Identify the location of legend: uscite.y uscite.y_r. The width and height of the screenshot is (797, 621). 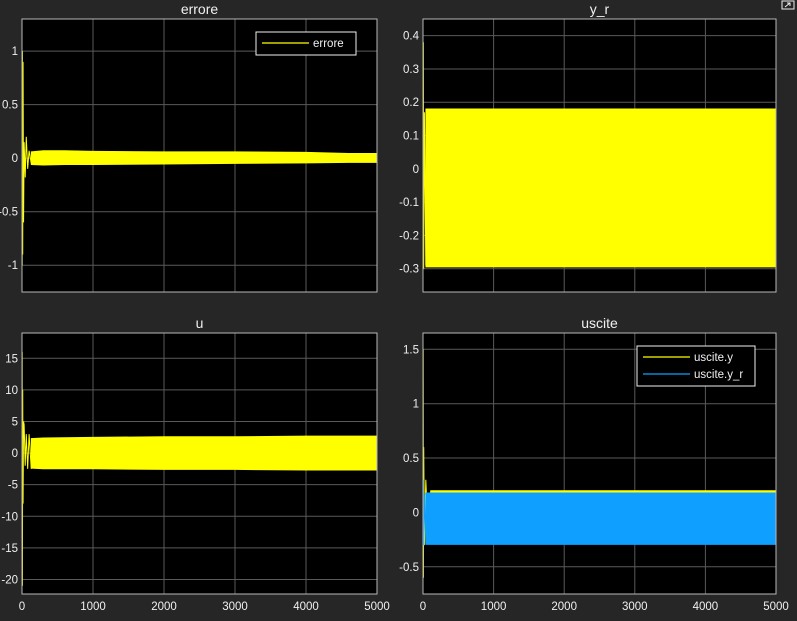
(696, 366).